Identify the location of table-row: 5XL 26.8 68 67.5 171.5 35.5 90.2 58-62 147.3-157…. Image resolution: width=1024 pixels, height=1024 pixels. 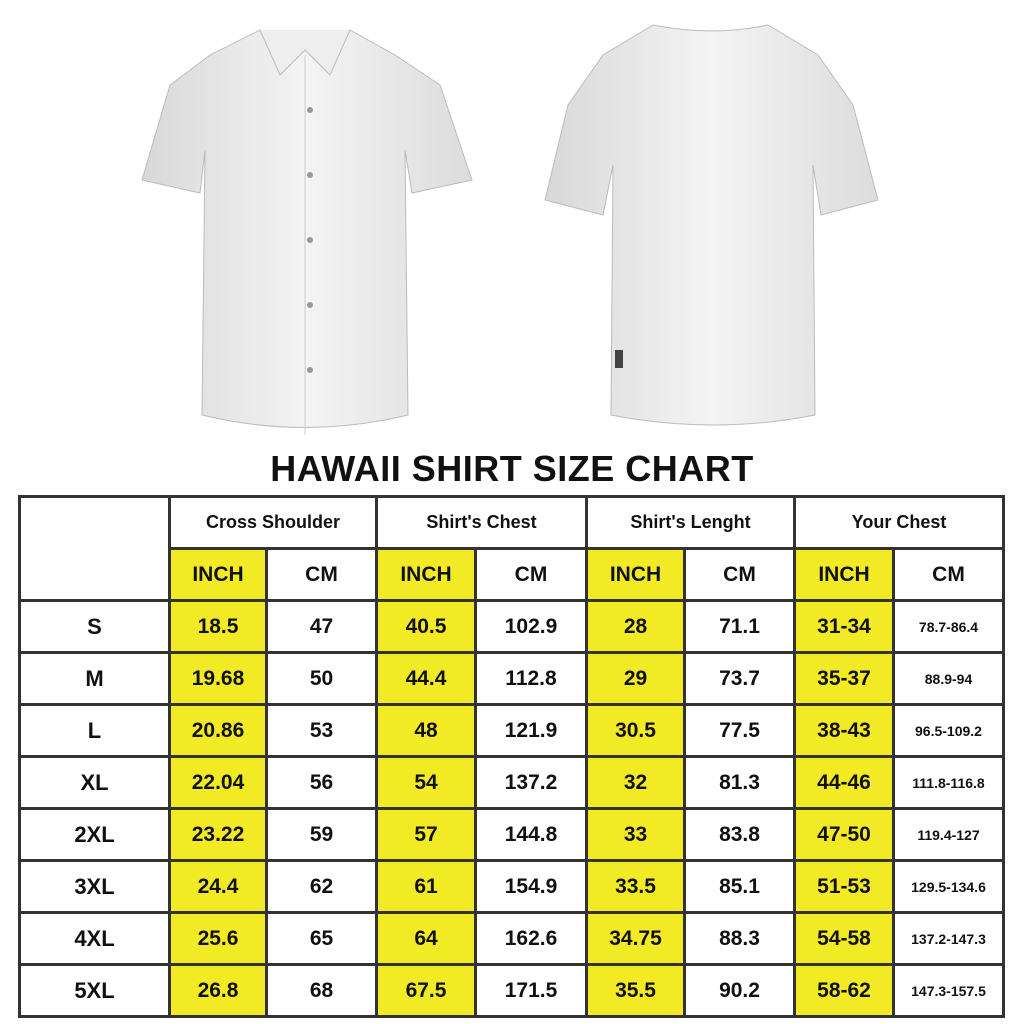
(511, 990).